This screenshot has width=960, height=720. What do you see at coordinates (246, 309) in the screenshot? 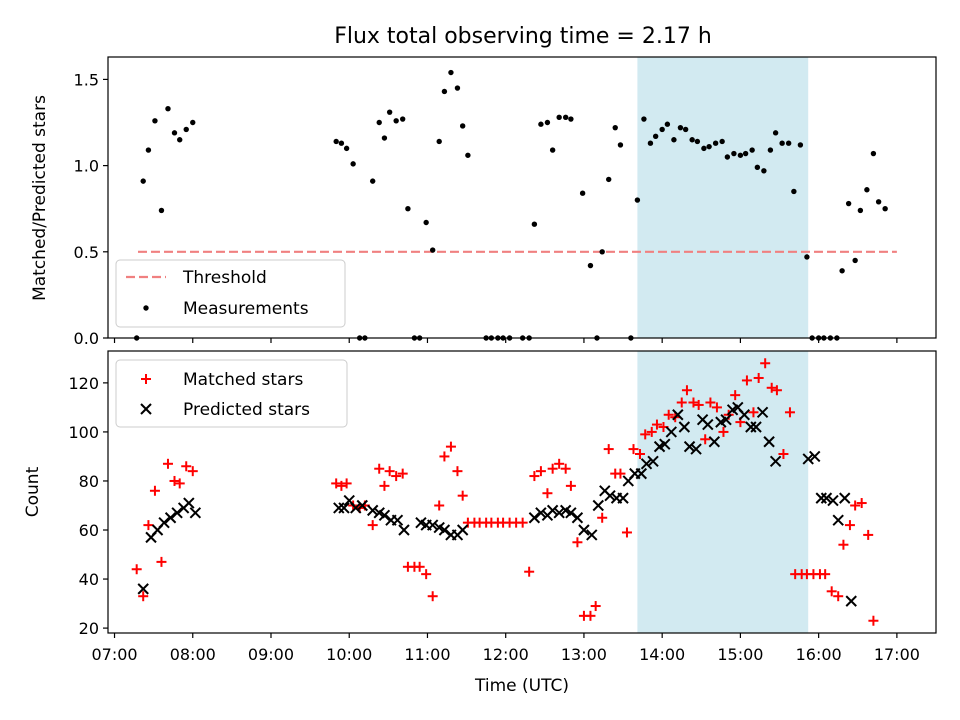
I see `measurements-legend-label: Measurements` at bounding box center [246, 309].